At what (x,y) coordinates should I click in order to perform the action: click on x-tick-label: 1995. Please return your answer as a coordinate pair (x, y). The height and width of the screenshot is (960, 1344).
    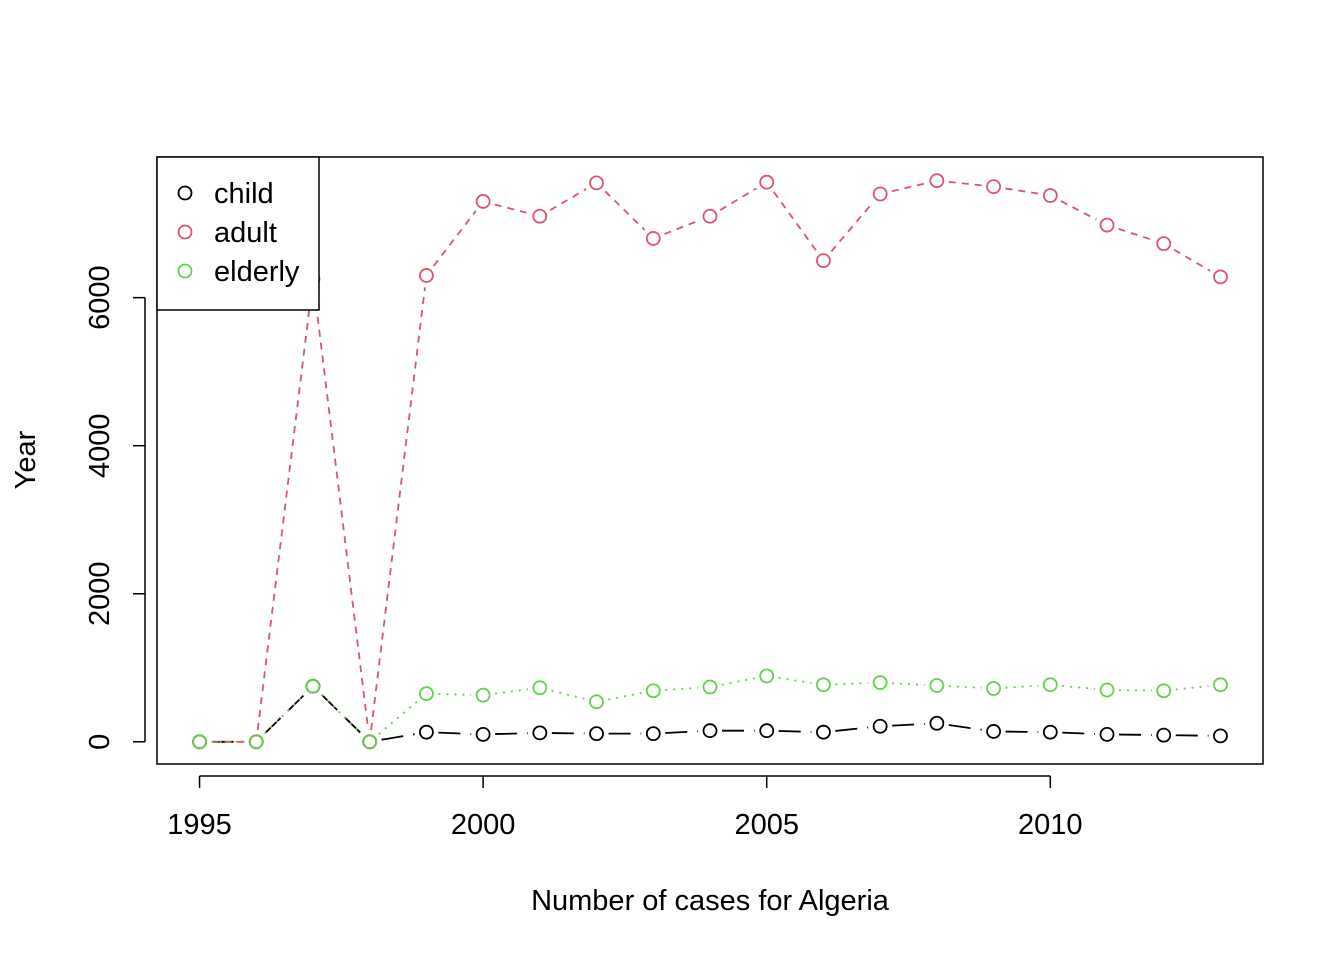
    Looking at the image, I should click on (199, 825).